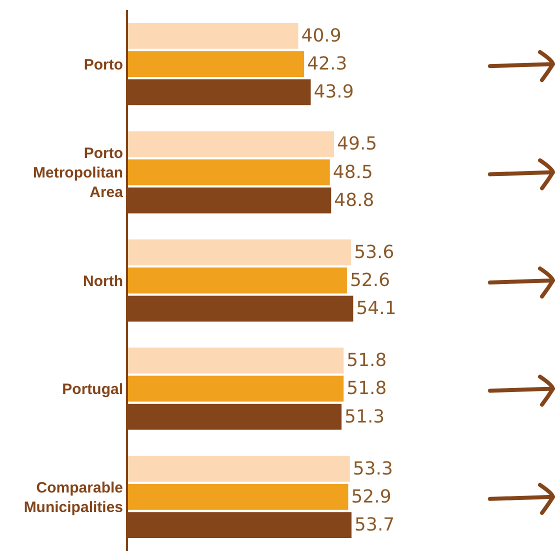  What do you see at coordinates (372, 469) in the screenshot?
I see `data-label: 53.3` at bounding box center [372, 469].